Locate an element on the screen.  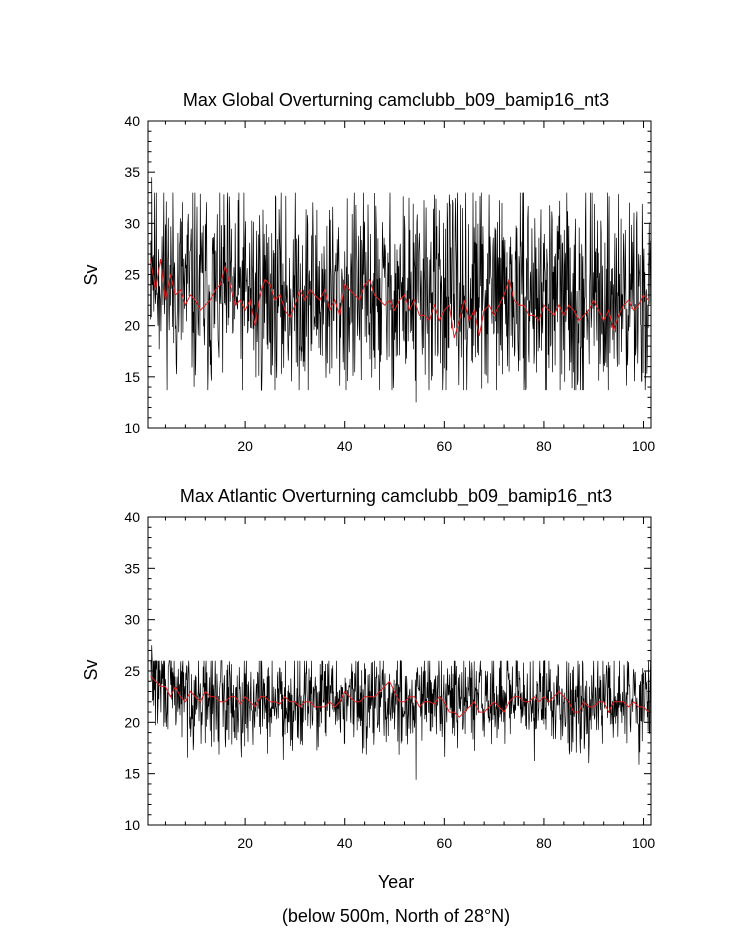
monthly-series-line is located at coordinates (401, 712).